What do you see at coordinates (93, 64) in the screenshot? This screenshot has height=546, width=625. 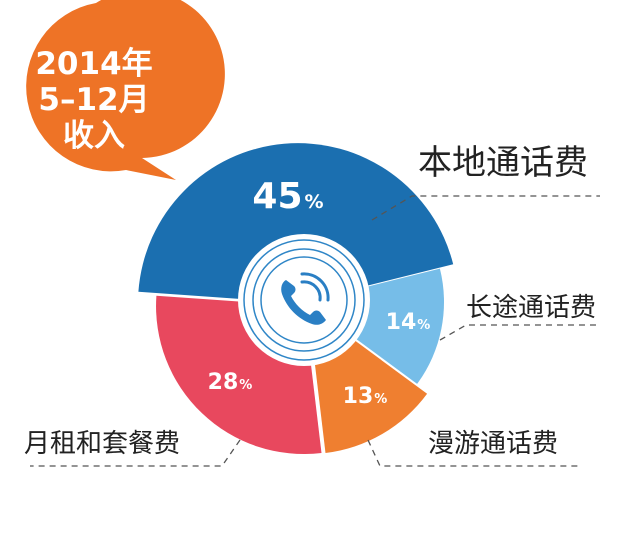 I see `badge-year: 2014年` at bounding box center [93, 64].